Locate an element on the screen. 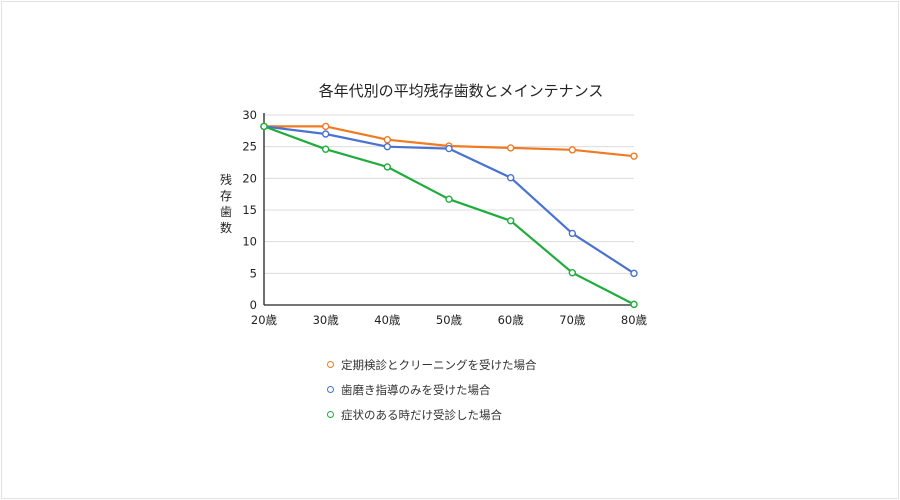 Image resolution: width=900 pixels, height=500 pixels. y-tick-labels: 0 5 10 15 20 25 30 is located at coordinates (249, 210).